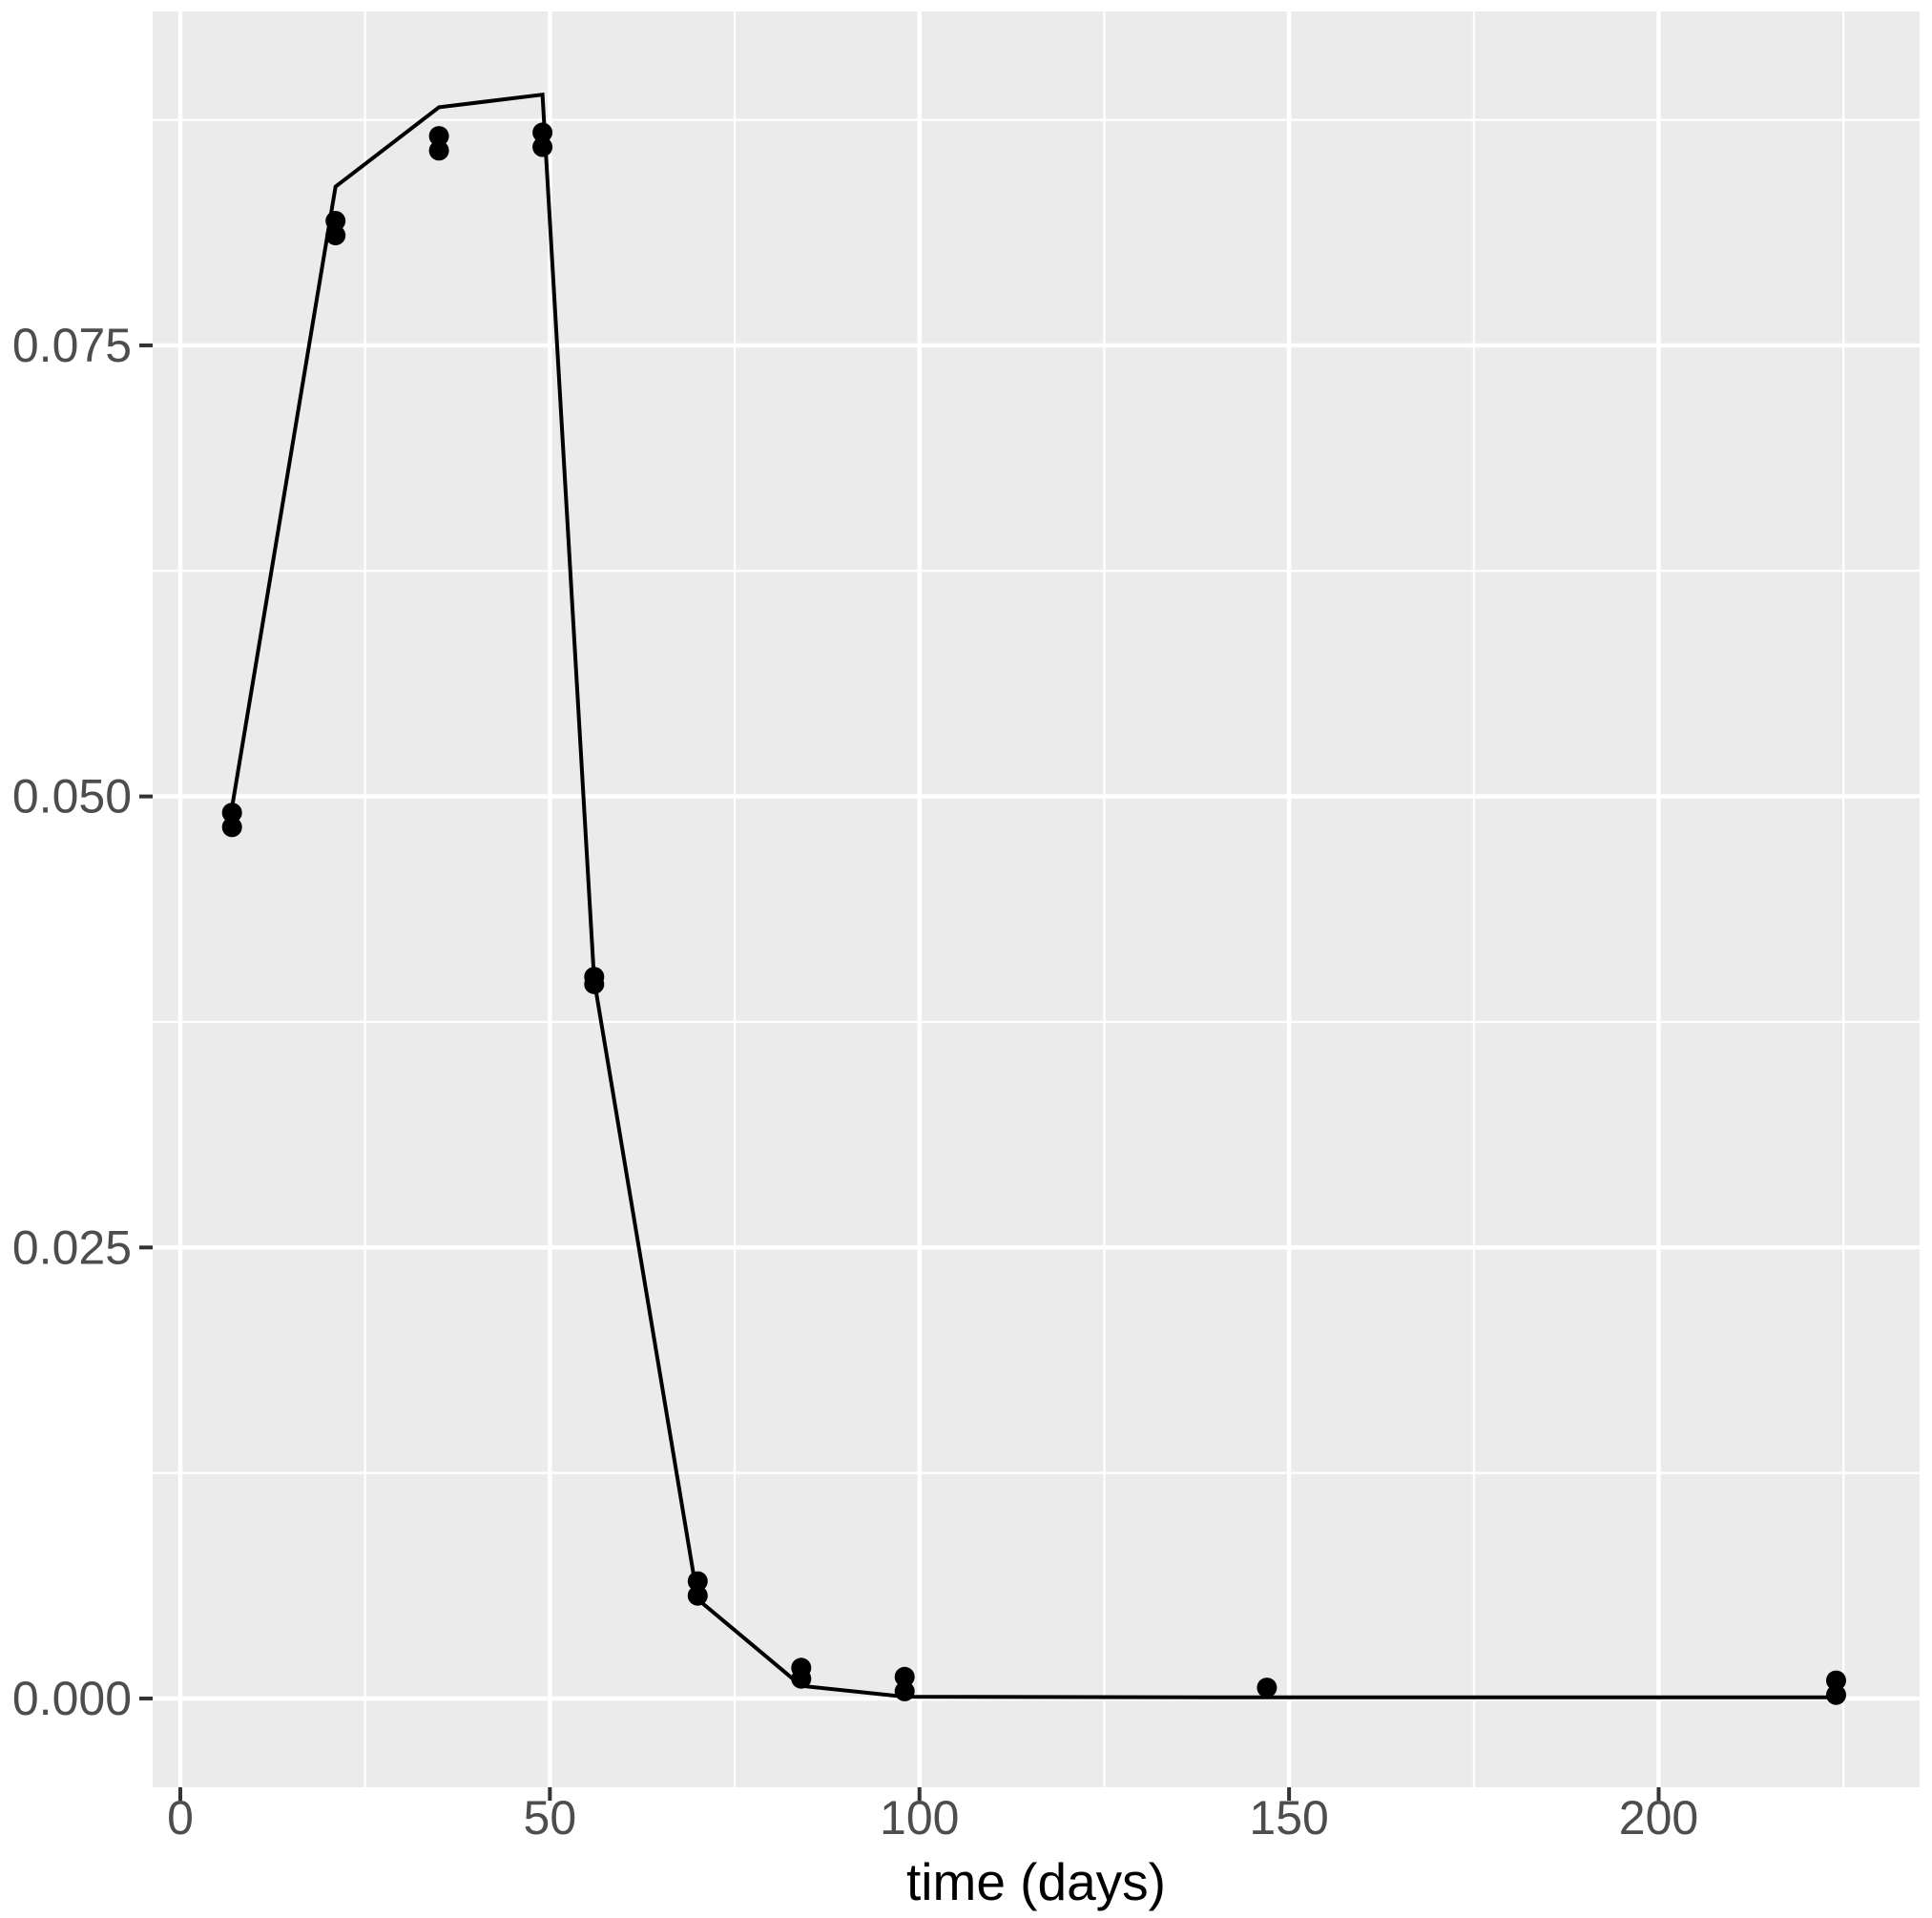  What do you see at coordinates (550, 1818) in the screenshot?
I see `x-tick-label: 50` at bounding box center [550, 1818].